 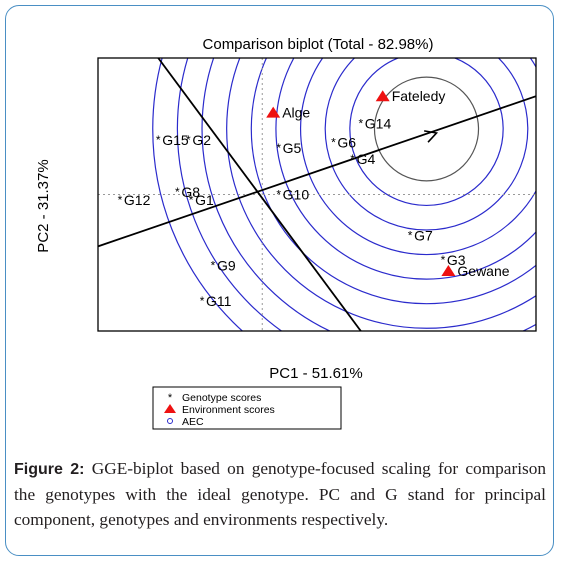 What do you see at coordinates (292, 148) in the screenshot?
I see `genotype-label: G5` at bounding box center [292, 148].